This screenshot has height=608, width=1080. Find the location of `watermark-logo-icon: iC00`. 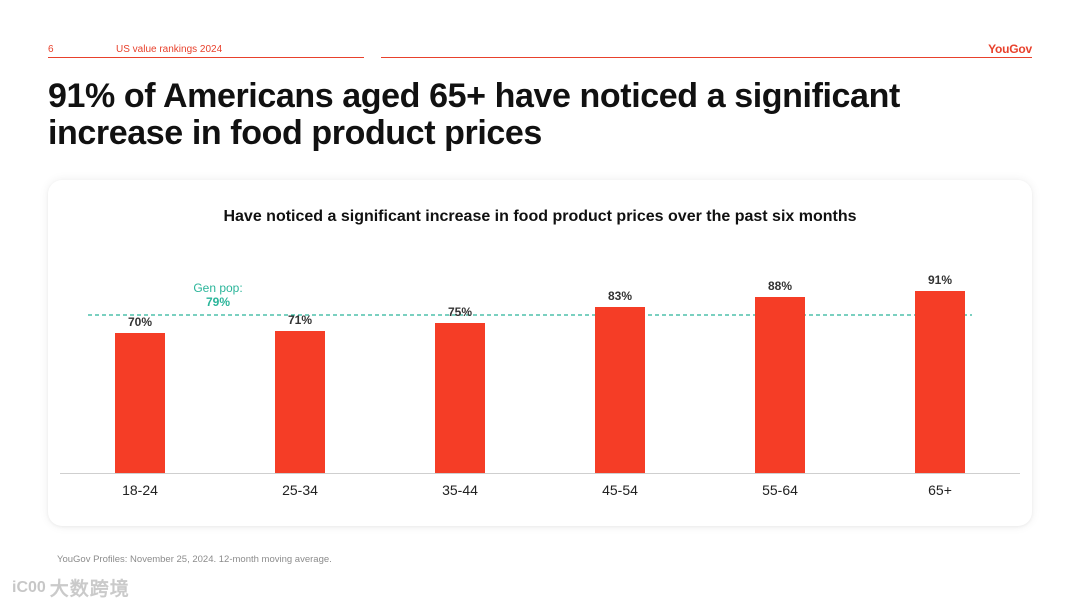

watermark-logo-icon: iC00 is located at coordinates (29, 587).